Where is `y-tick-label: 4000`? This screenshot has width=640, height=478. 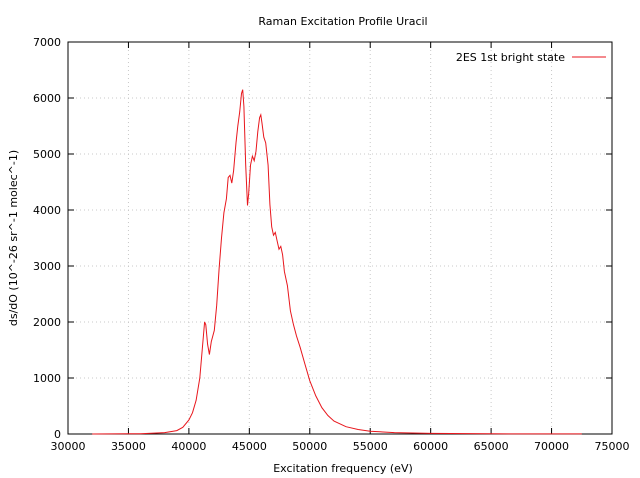 y-tick-label: 4000 is located at coordinates (47, 210).